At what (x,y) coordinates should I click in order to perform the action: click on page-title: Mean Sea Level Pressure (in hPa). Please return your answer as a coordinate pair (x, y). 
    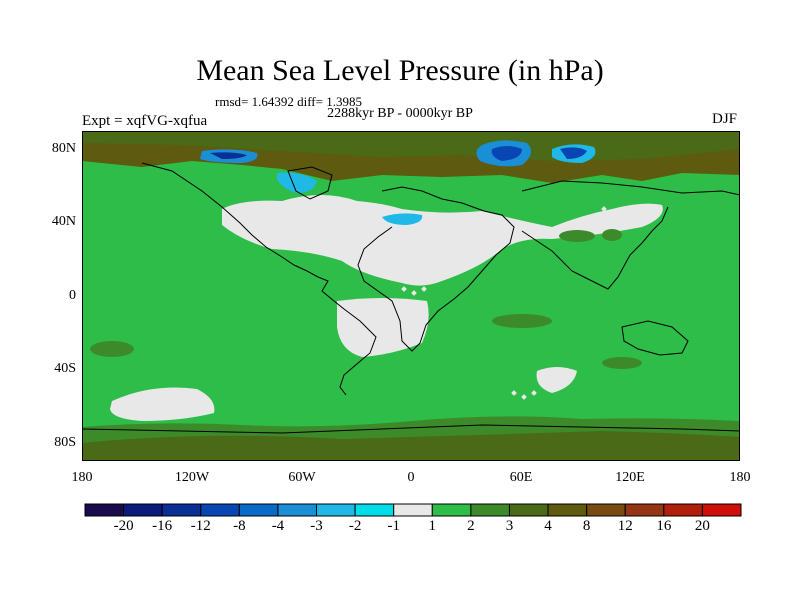
    Looking at the image, I should click on (400, 70).